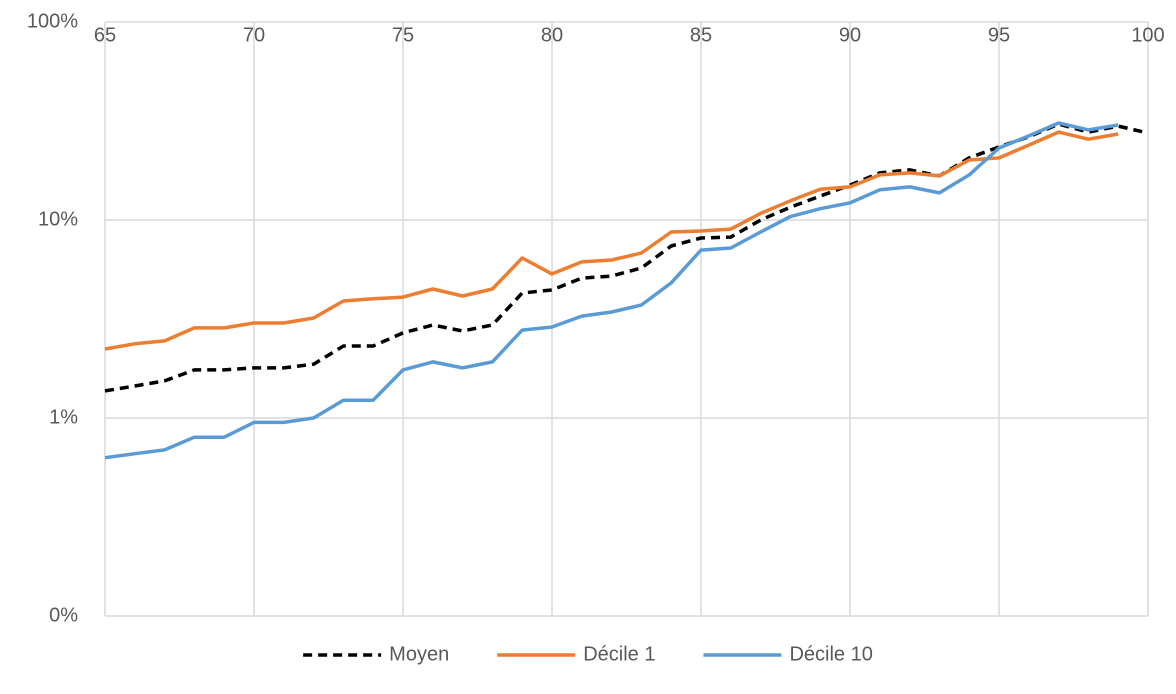 Image resolution: width=1176 pixels, height=694 pixels. Describe the element at coordinates (254, 35) in the screenshot. I see `x-tick-label: 70` at that location.